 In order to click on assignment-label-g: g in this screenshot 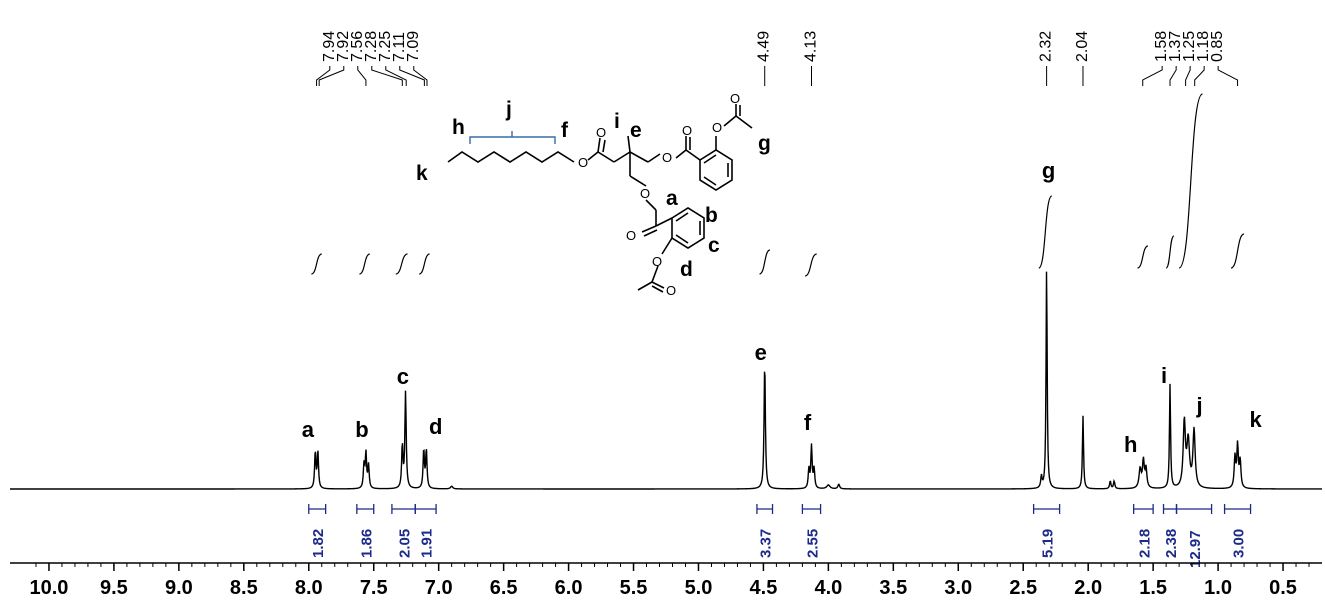, I will do `click(1048, 170)`.